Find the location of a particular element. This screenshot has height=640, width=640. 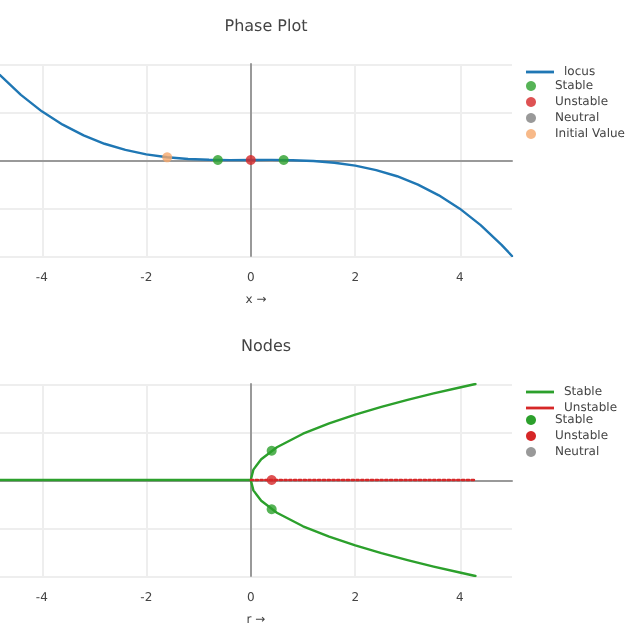

chart-title: Nodes is located at coordinates (266, 346).